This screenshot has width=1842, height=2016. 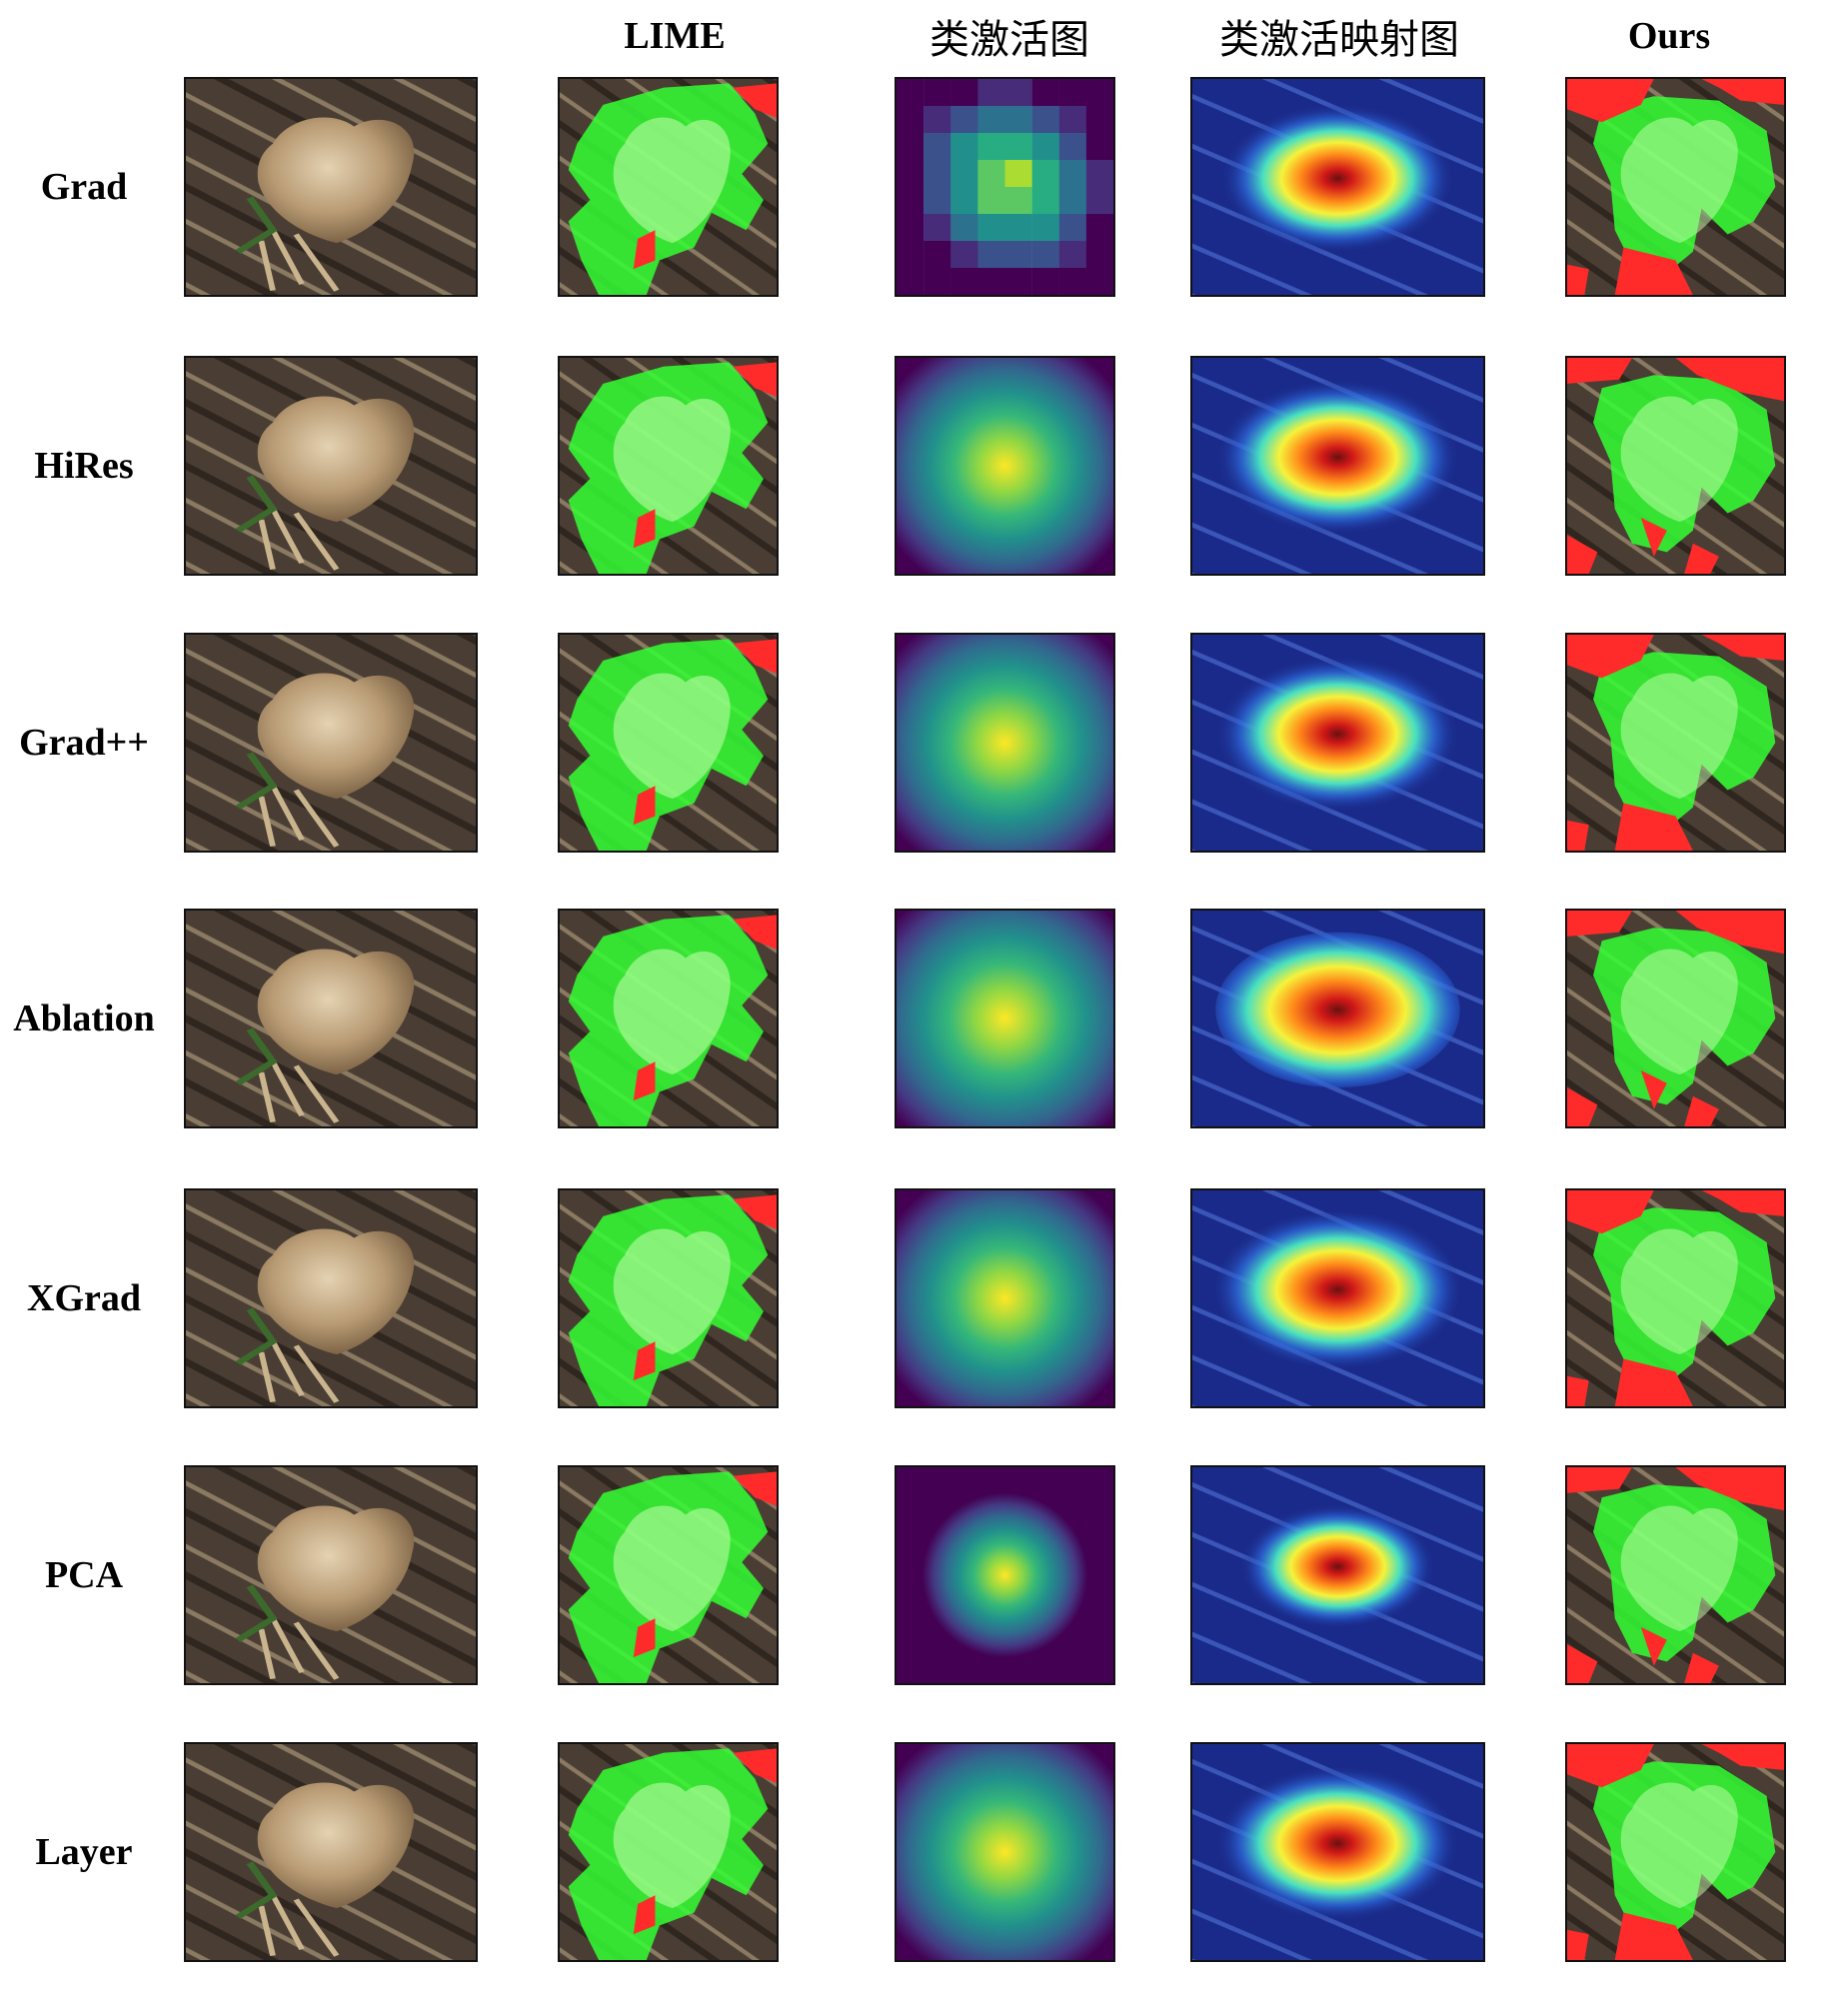 I want to click on column-header-class-activation-mapping: 类激活映射图, so click(x=1339, y=40).